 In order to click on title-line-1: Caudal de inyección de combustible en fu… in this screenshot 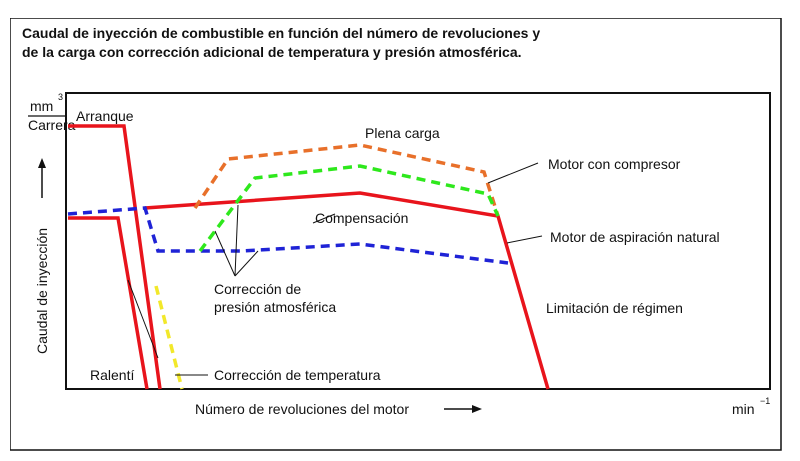, I will do `click(281, 33)`.